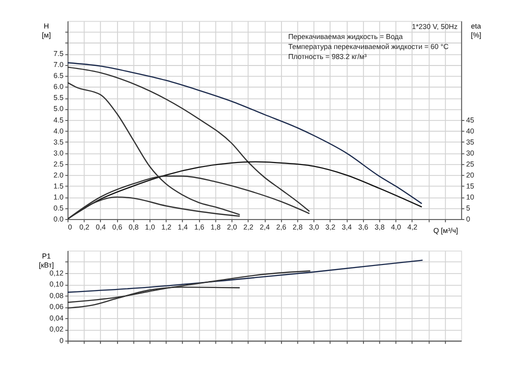  Describe the element at coordinates (59, 75) in the screenshot. I see `y-tick-label: 6.5` at that location.